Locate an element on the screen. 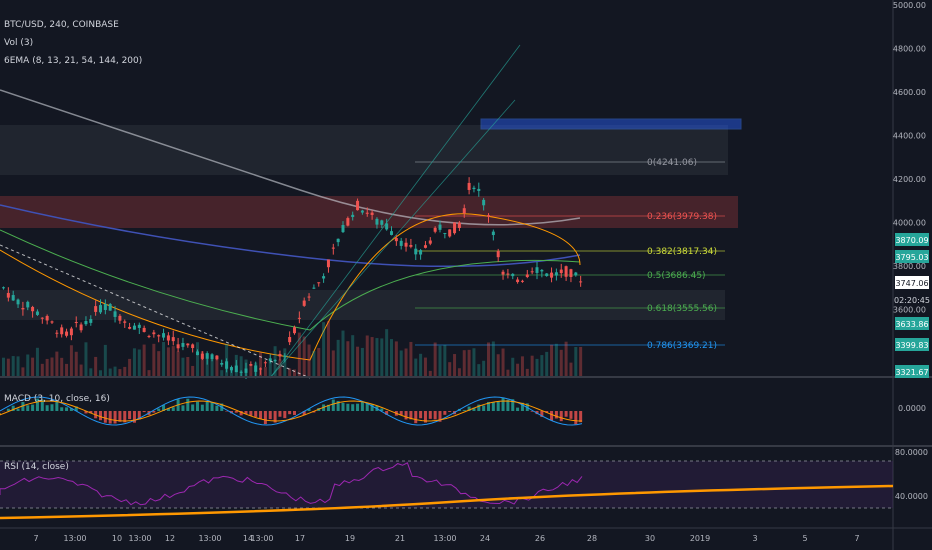 Image resolution: width=932 pixels, height=550 pixels. fib-level-label: 0.236(3979.38) is located at coordinates (682, 217).